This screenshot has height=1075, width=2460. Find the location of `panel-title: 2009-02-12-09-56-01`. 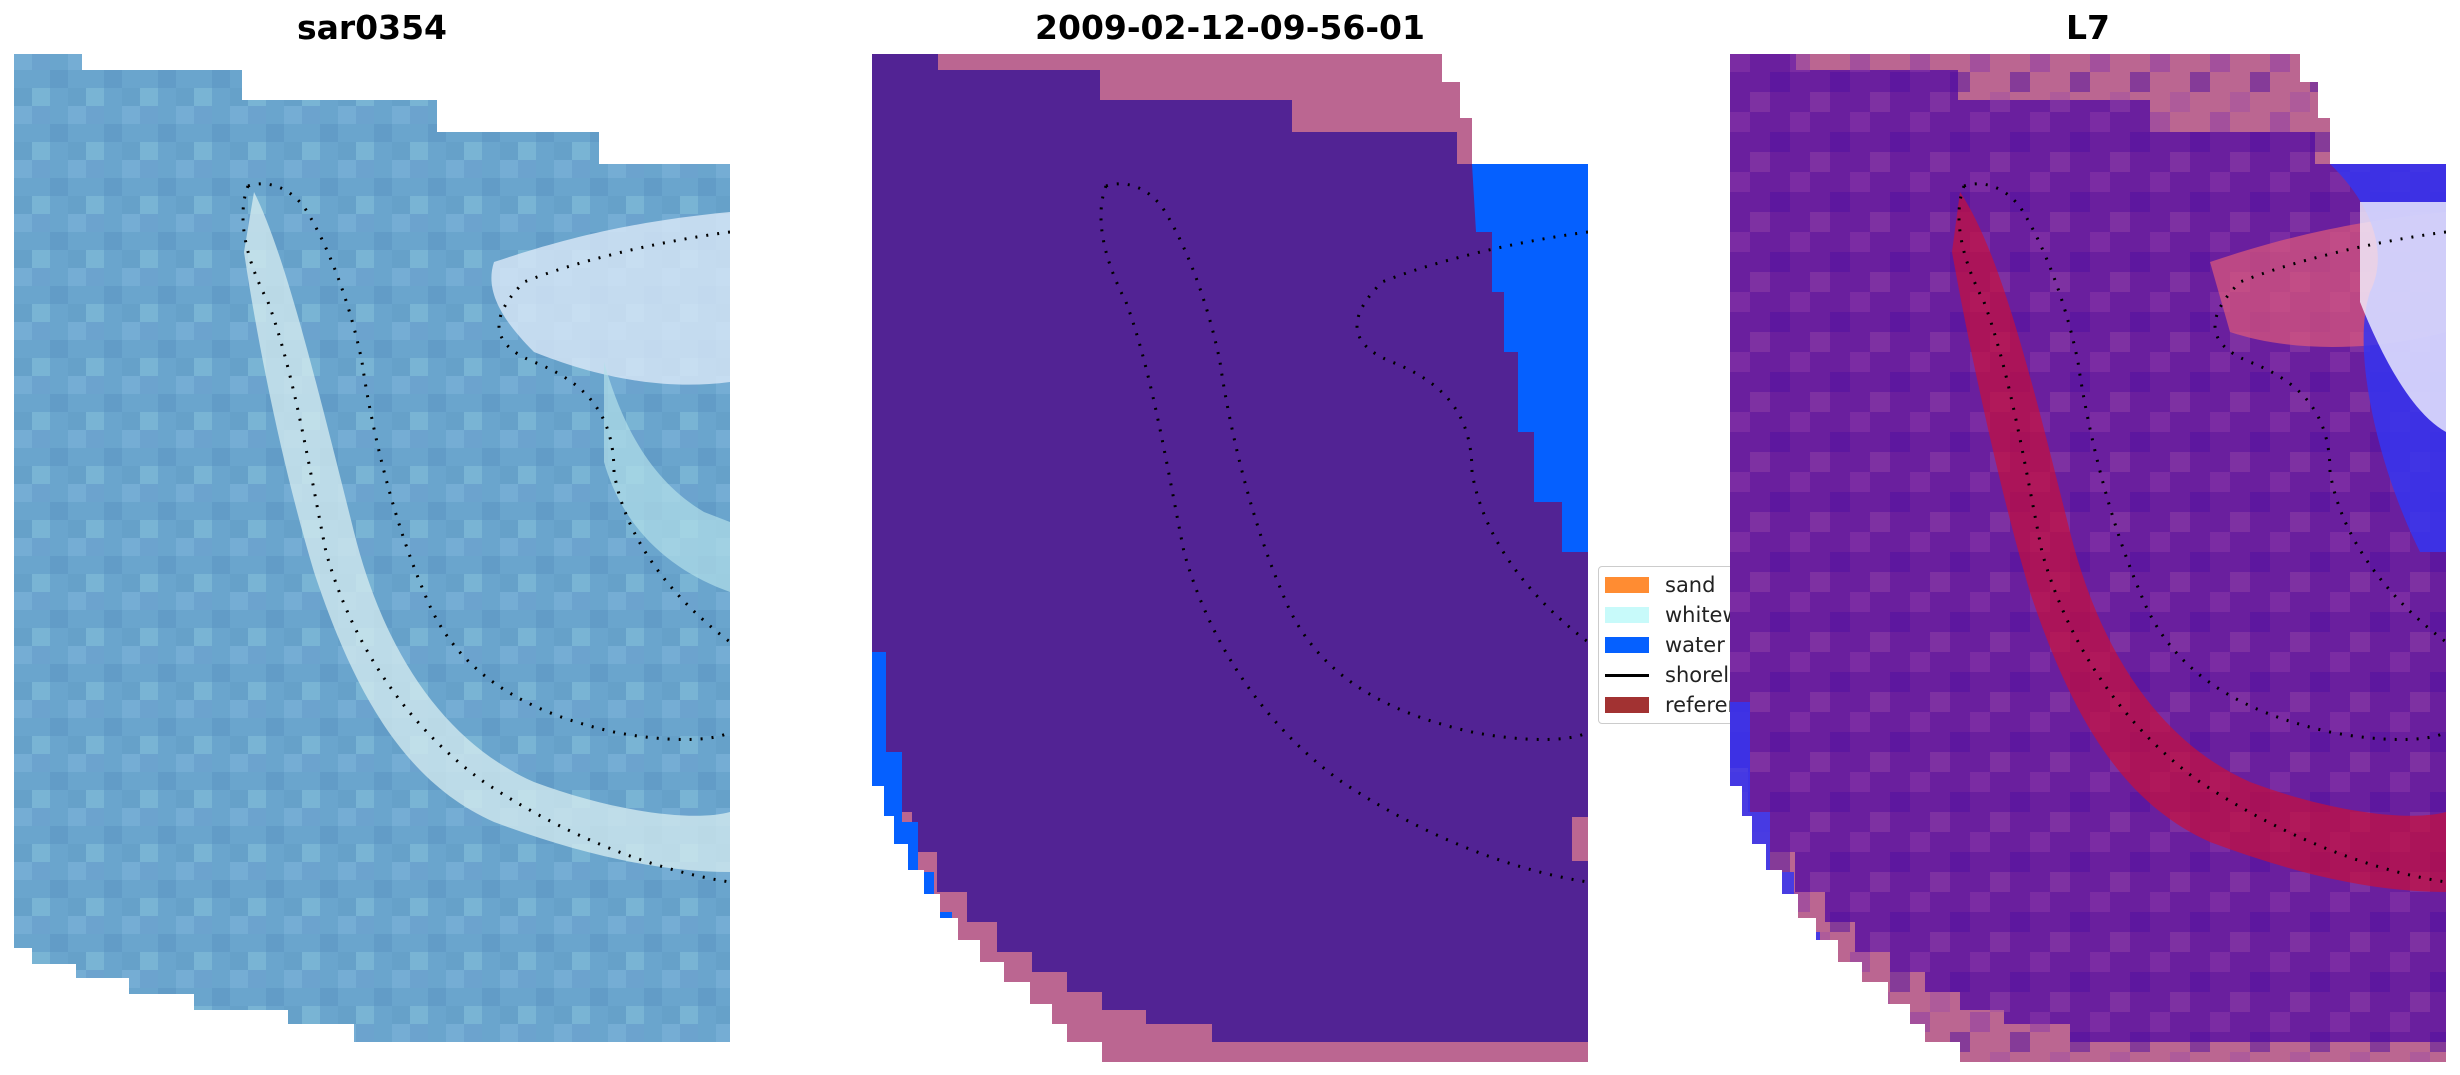

panel-title: 2009-02-12-09-56-01 is located at coordinates (1230, 27).